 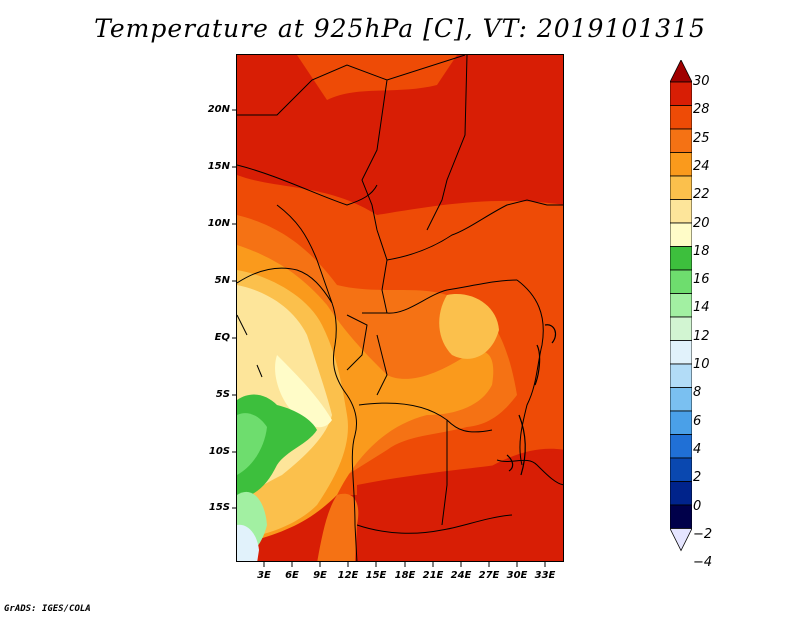 What do you see at coordinates (529, 472) in the screenshot?
I see `border-zambia-tanzania` at bounding box center [529, 472].